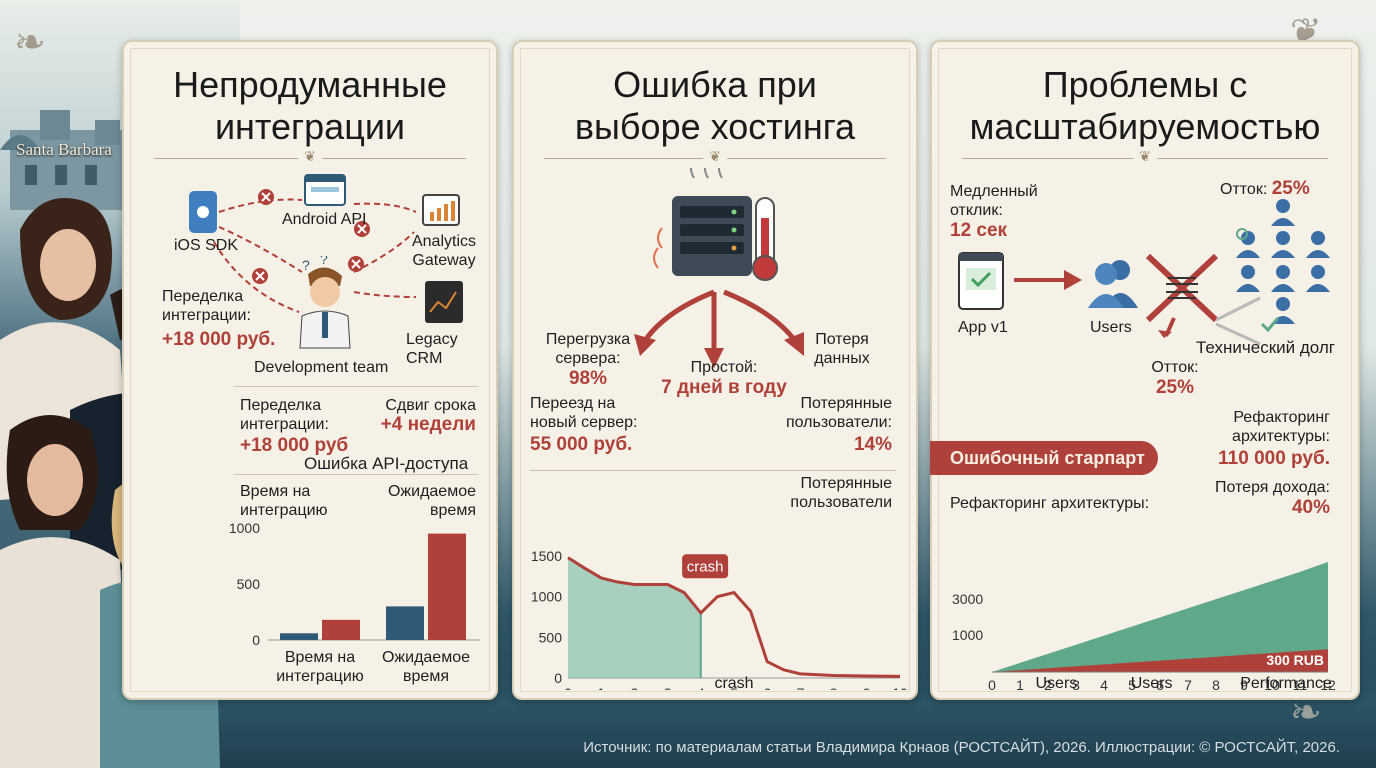 The image size is (1376, 768). I want to click on panel-title: Проблемы с масштабируемостью, so click(1145, 106).